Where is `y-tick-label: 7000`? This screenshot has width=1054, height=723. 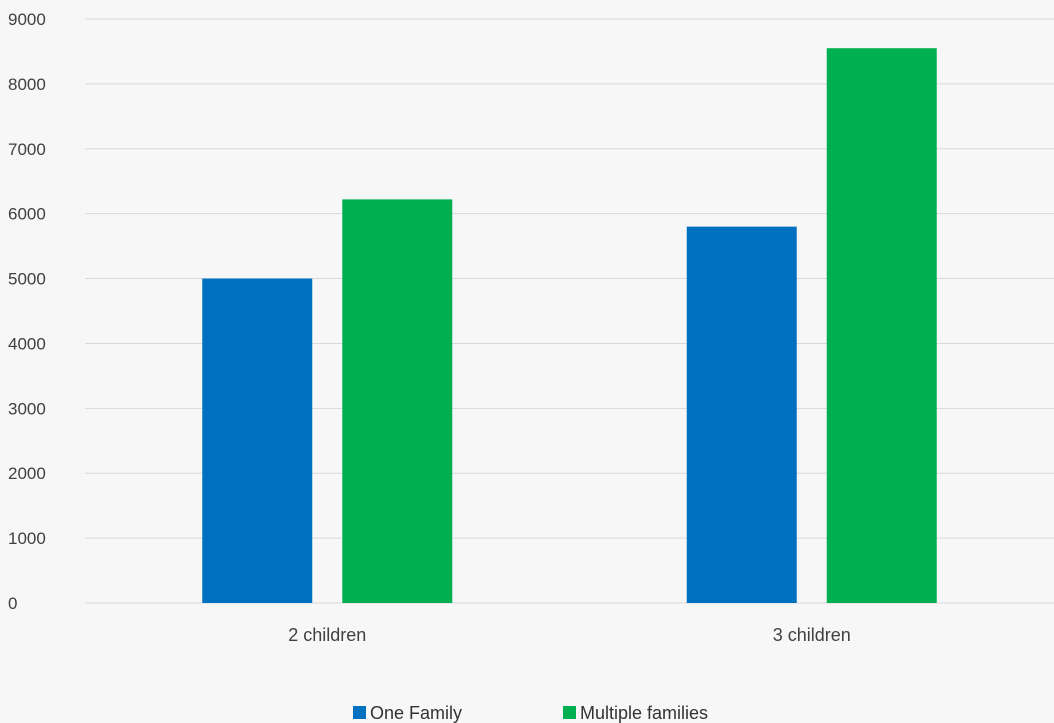 y-tick-label: 7000 is located at coordinates (27, 149).